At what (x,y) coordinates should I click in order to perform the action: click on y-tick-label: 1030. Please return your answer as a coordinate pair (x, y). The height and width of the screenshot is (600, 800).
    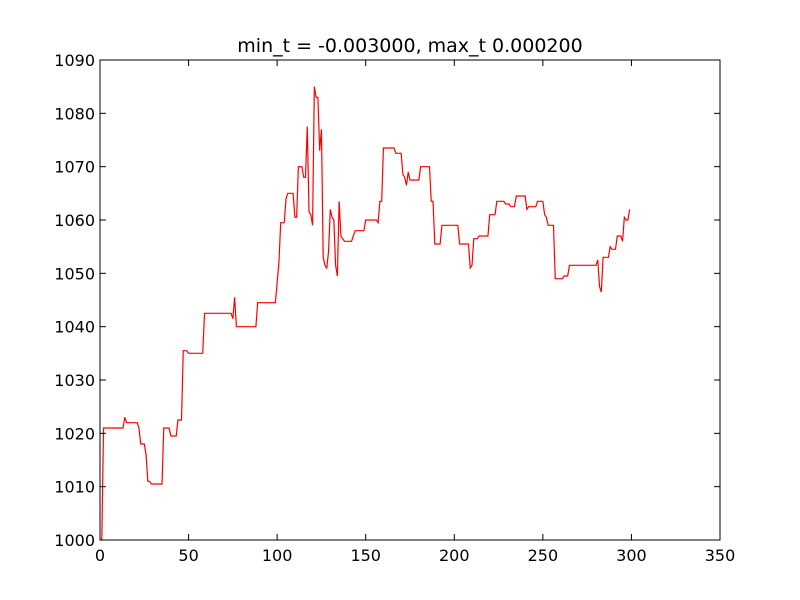
    Looking at the image, I should click on (74, 380).